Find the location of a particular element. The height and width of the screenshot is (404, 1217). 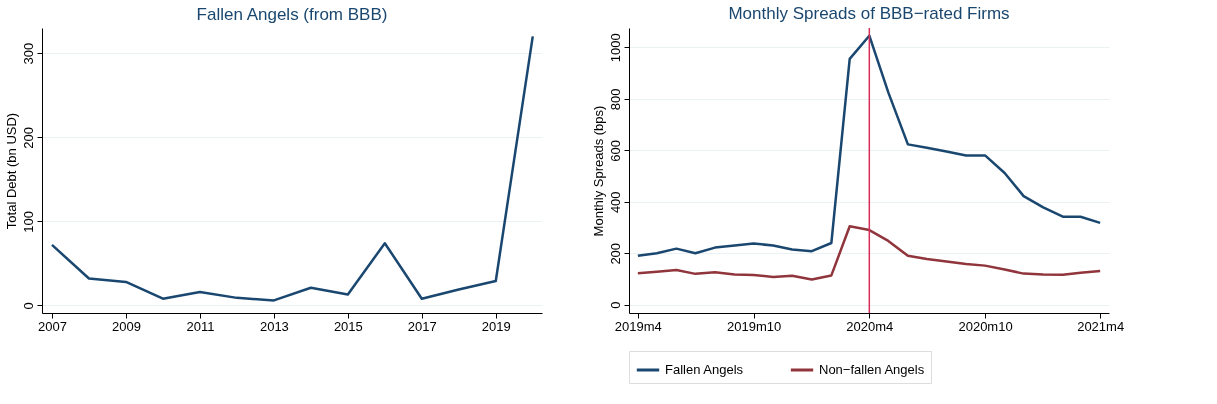

x-tick-label: 2011 is located at coordinates (200, 326).